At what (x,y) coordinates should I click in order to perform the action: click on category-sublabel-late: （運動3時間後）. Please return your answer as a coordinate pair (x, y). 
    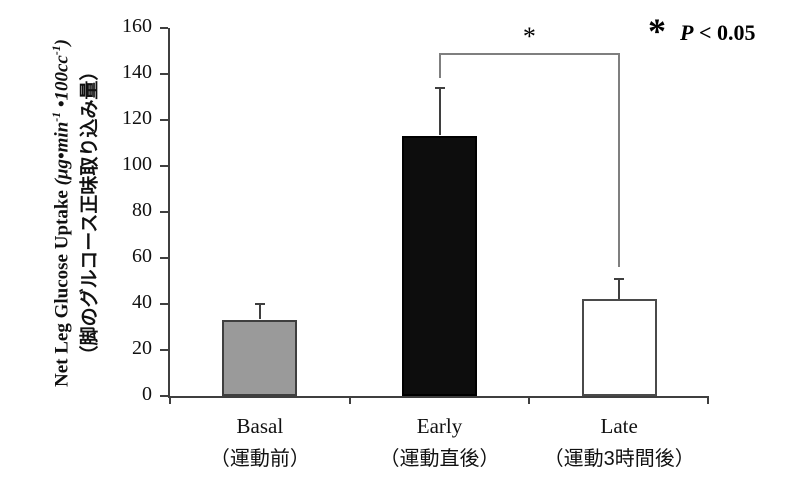
    Looking at the image, I should click on (619, 459).